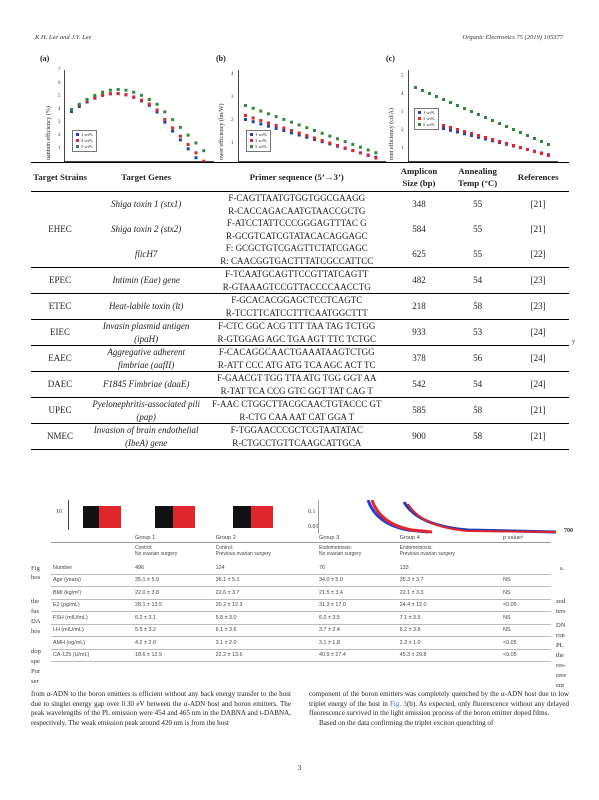 This screenshot has width=599, height=800. Describe the element at coordinates (92, 580) in the screenshot. I see `row-label: Age (years)` at that location.